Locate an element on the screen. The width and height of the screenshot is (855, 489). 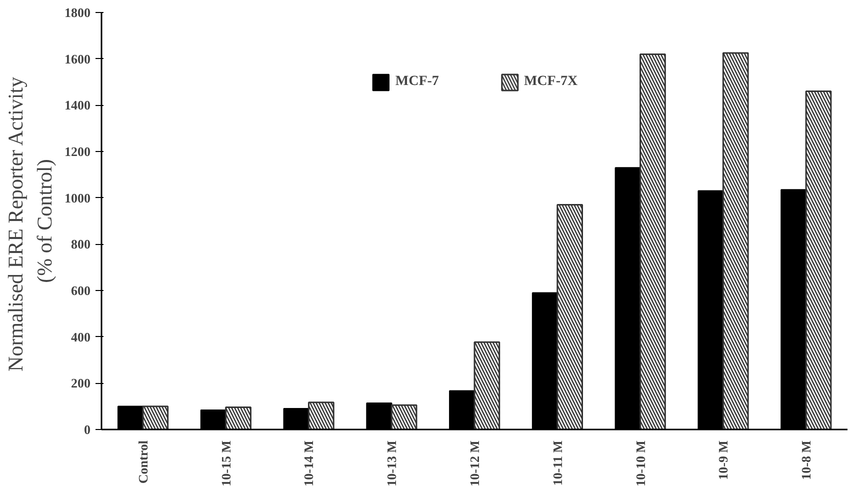
y-tick-label: 0 is located at coordinates (87, 429).